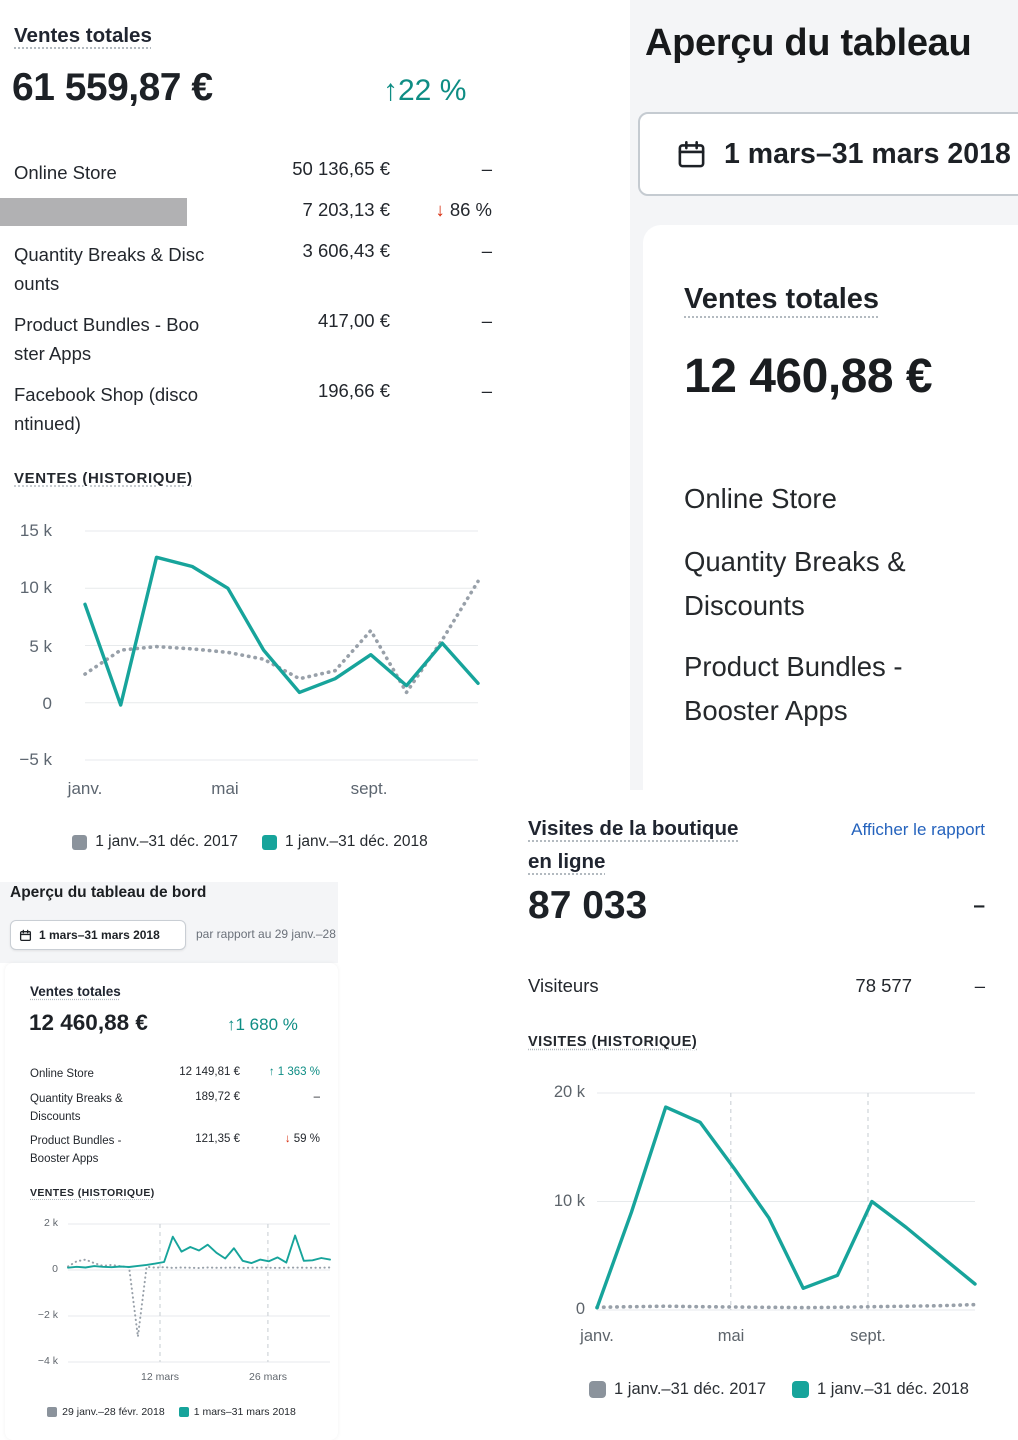  What do you see at coordinates (93, 212) in the screenshot?
I see `redacted-bar` at bounding box center [93, 212].